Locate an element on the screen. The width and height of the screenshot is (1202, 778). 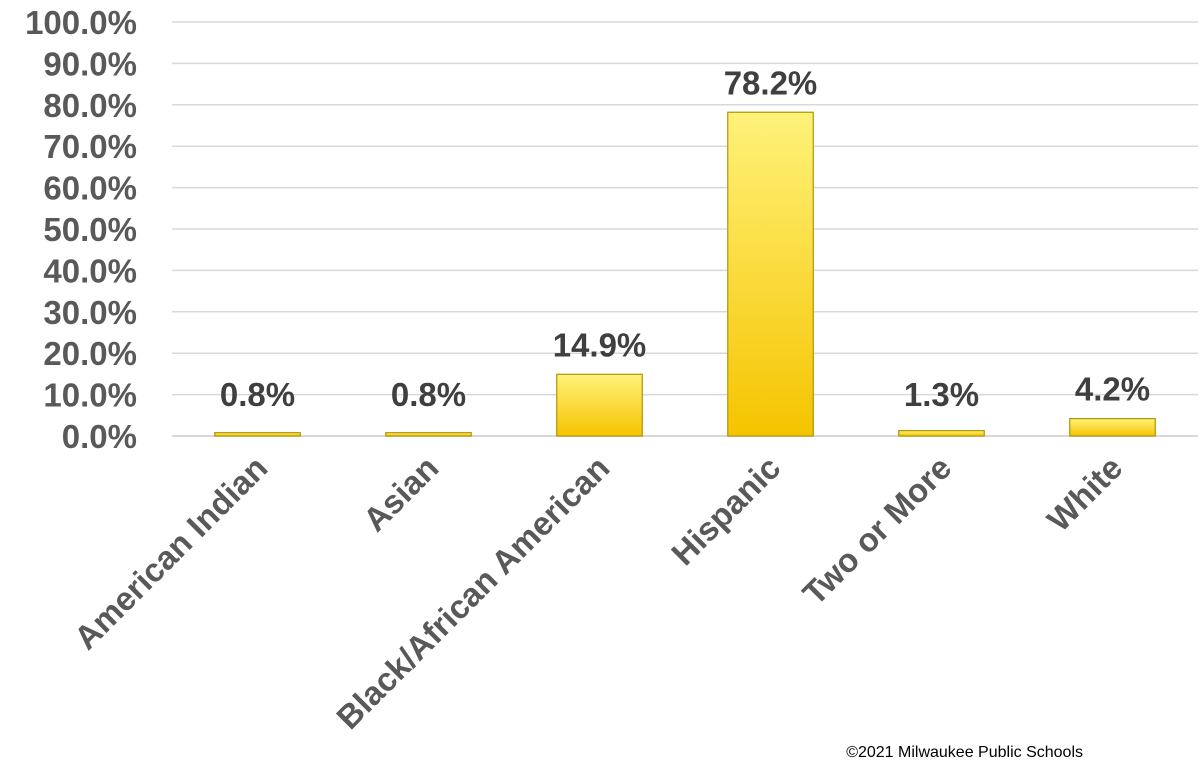
y-tick-label: 60.0% is located at coordinates (90, 188).